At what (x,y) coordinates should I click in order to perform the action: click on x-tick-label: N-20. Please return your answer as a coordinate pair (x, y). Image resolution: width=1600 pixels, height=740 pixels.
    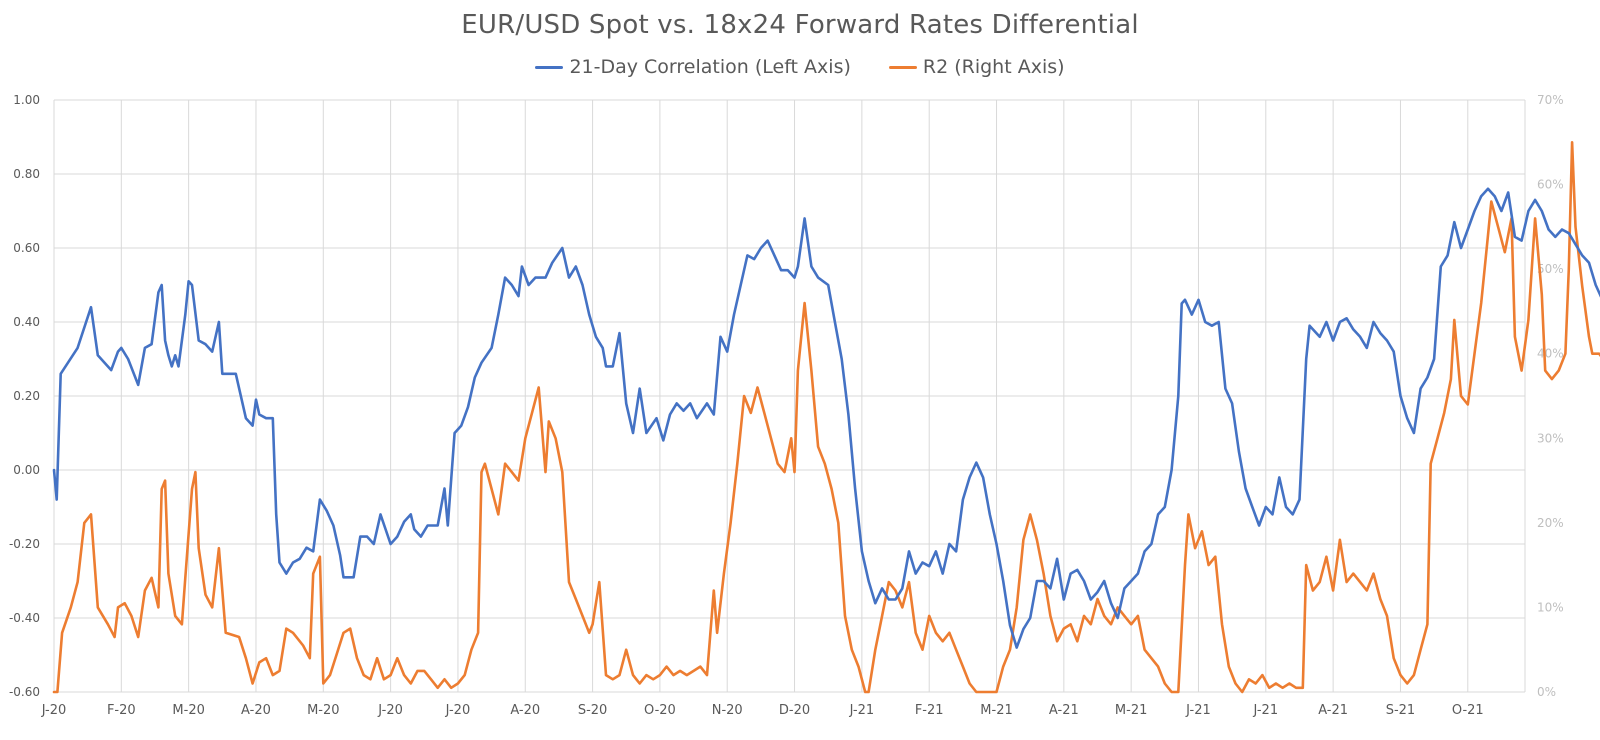
    Looking at the image, I should click on (727, 710).